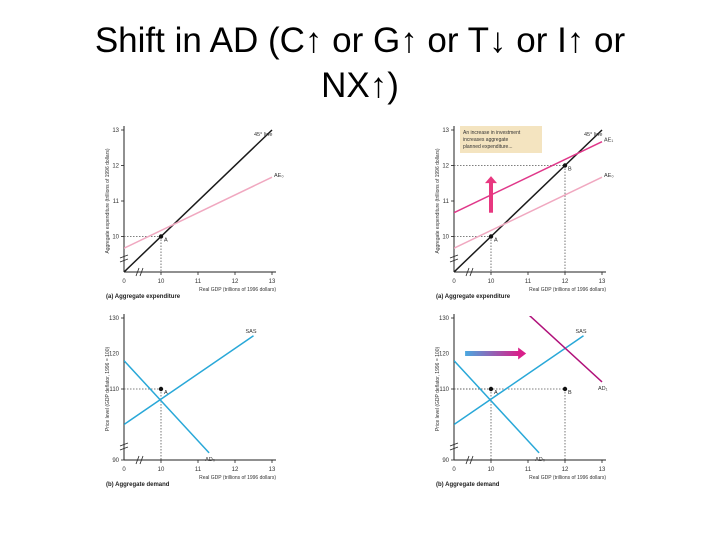  I want to click on annotation-line: An increase in investment, so click(492, 133).